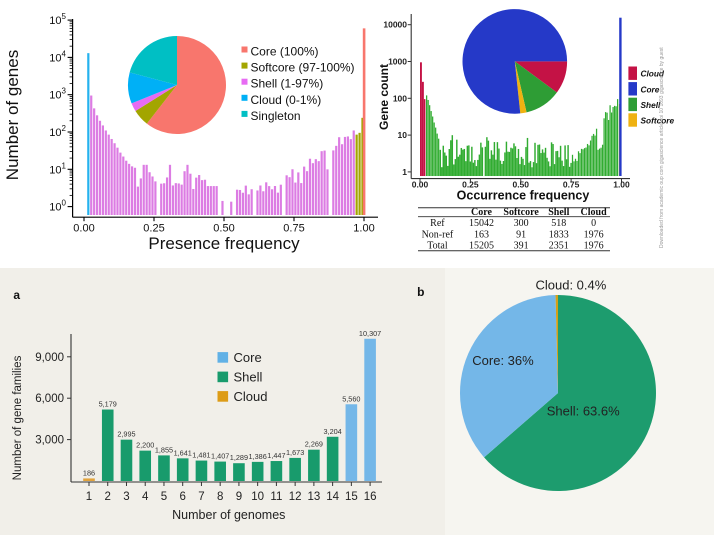 Image resolution: width=714 pixels, height=535 pixels. I want to click on svg-text: a, so click(16, 295).